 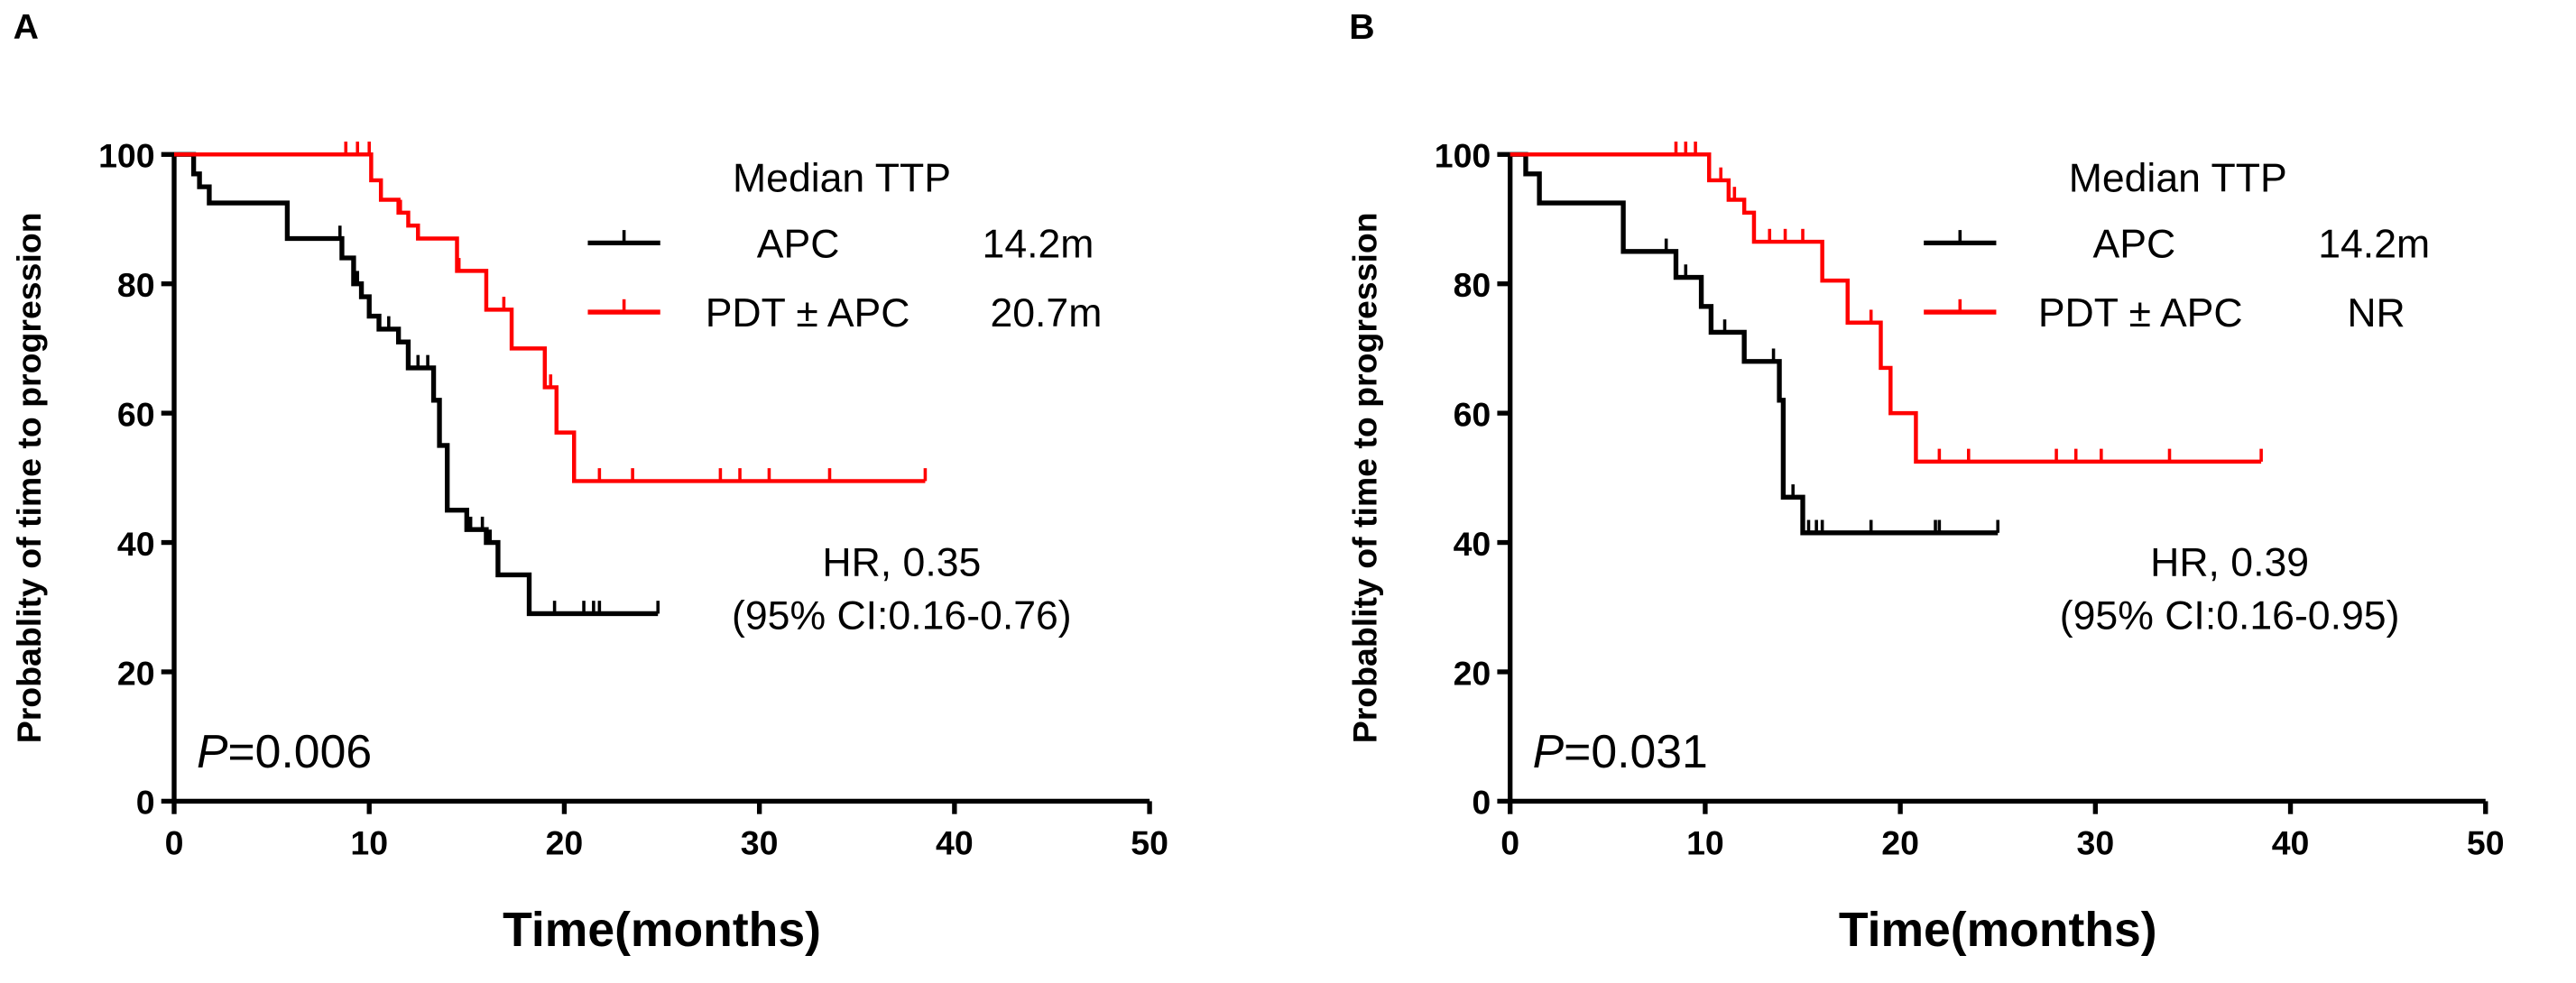 What do you see at coordinates (299, 751) in the screenshot?
I see `p-value: =0.006` at bounding box center [299, 751].